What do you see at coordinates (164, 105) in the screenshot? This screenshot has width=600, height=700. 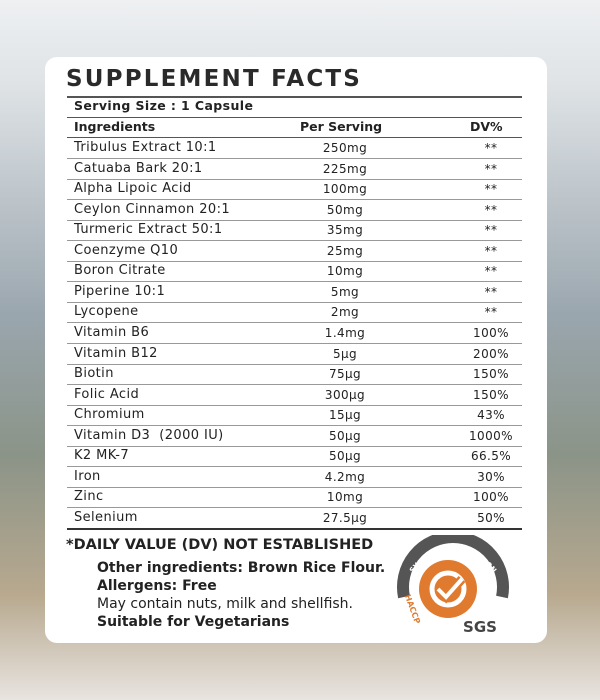 I see `serving-size: Serving Size : 1 Capsule` at bounding box center [164, 105].